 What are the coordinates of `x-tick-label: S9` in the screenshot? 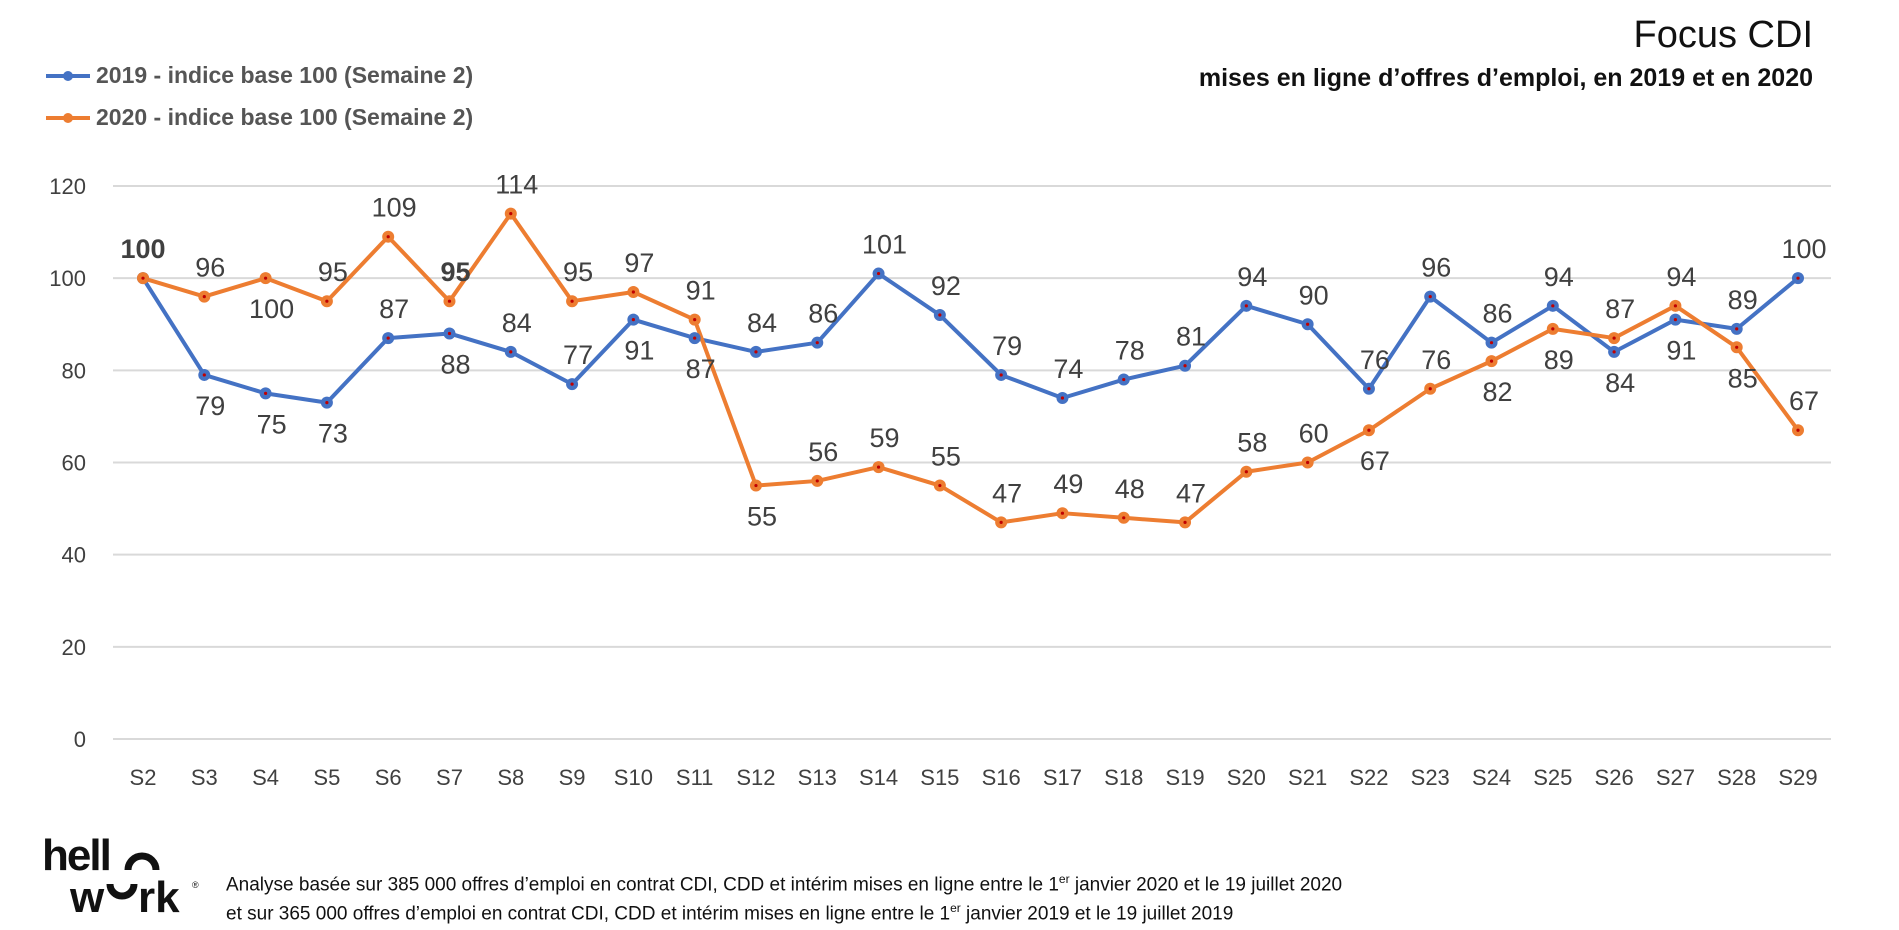 It's located at (572, 777).